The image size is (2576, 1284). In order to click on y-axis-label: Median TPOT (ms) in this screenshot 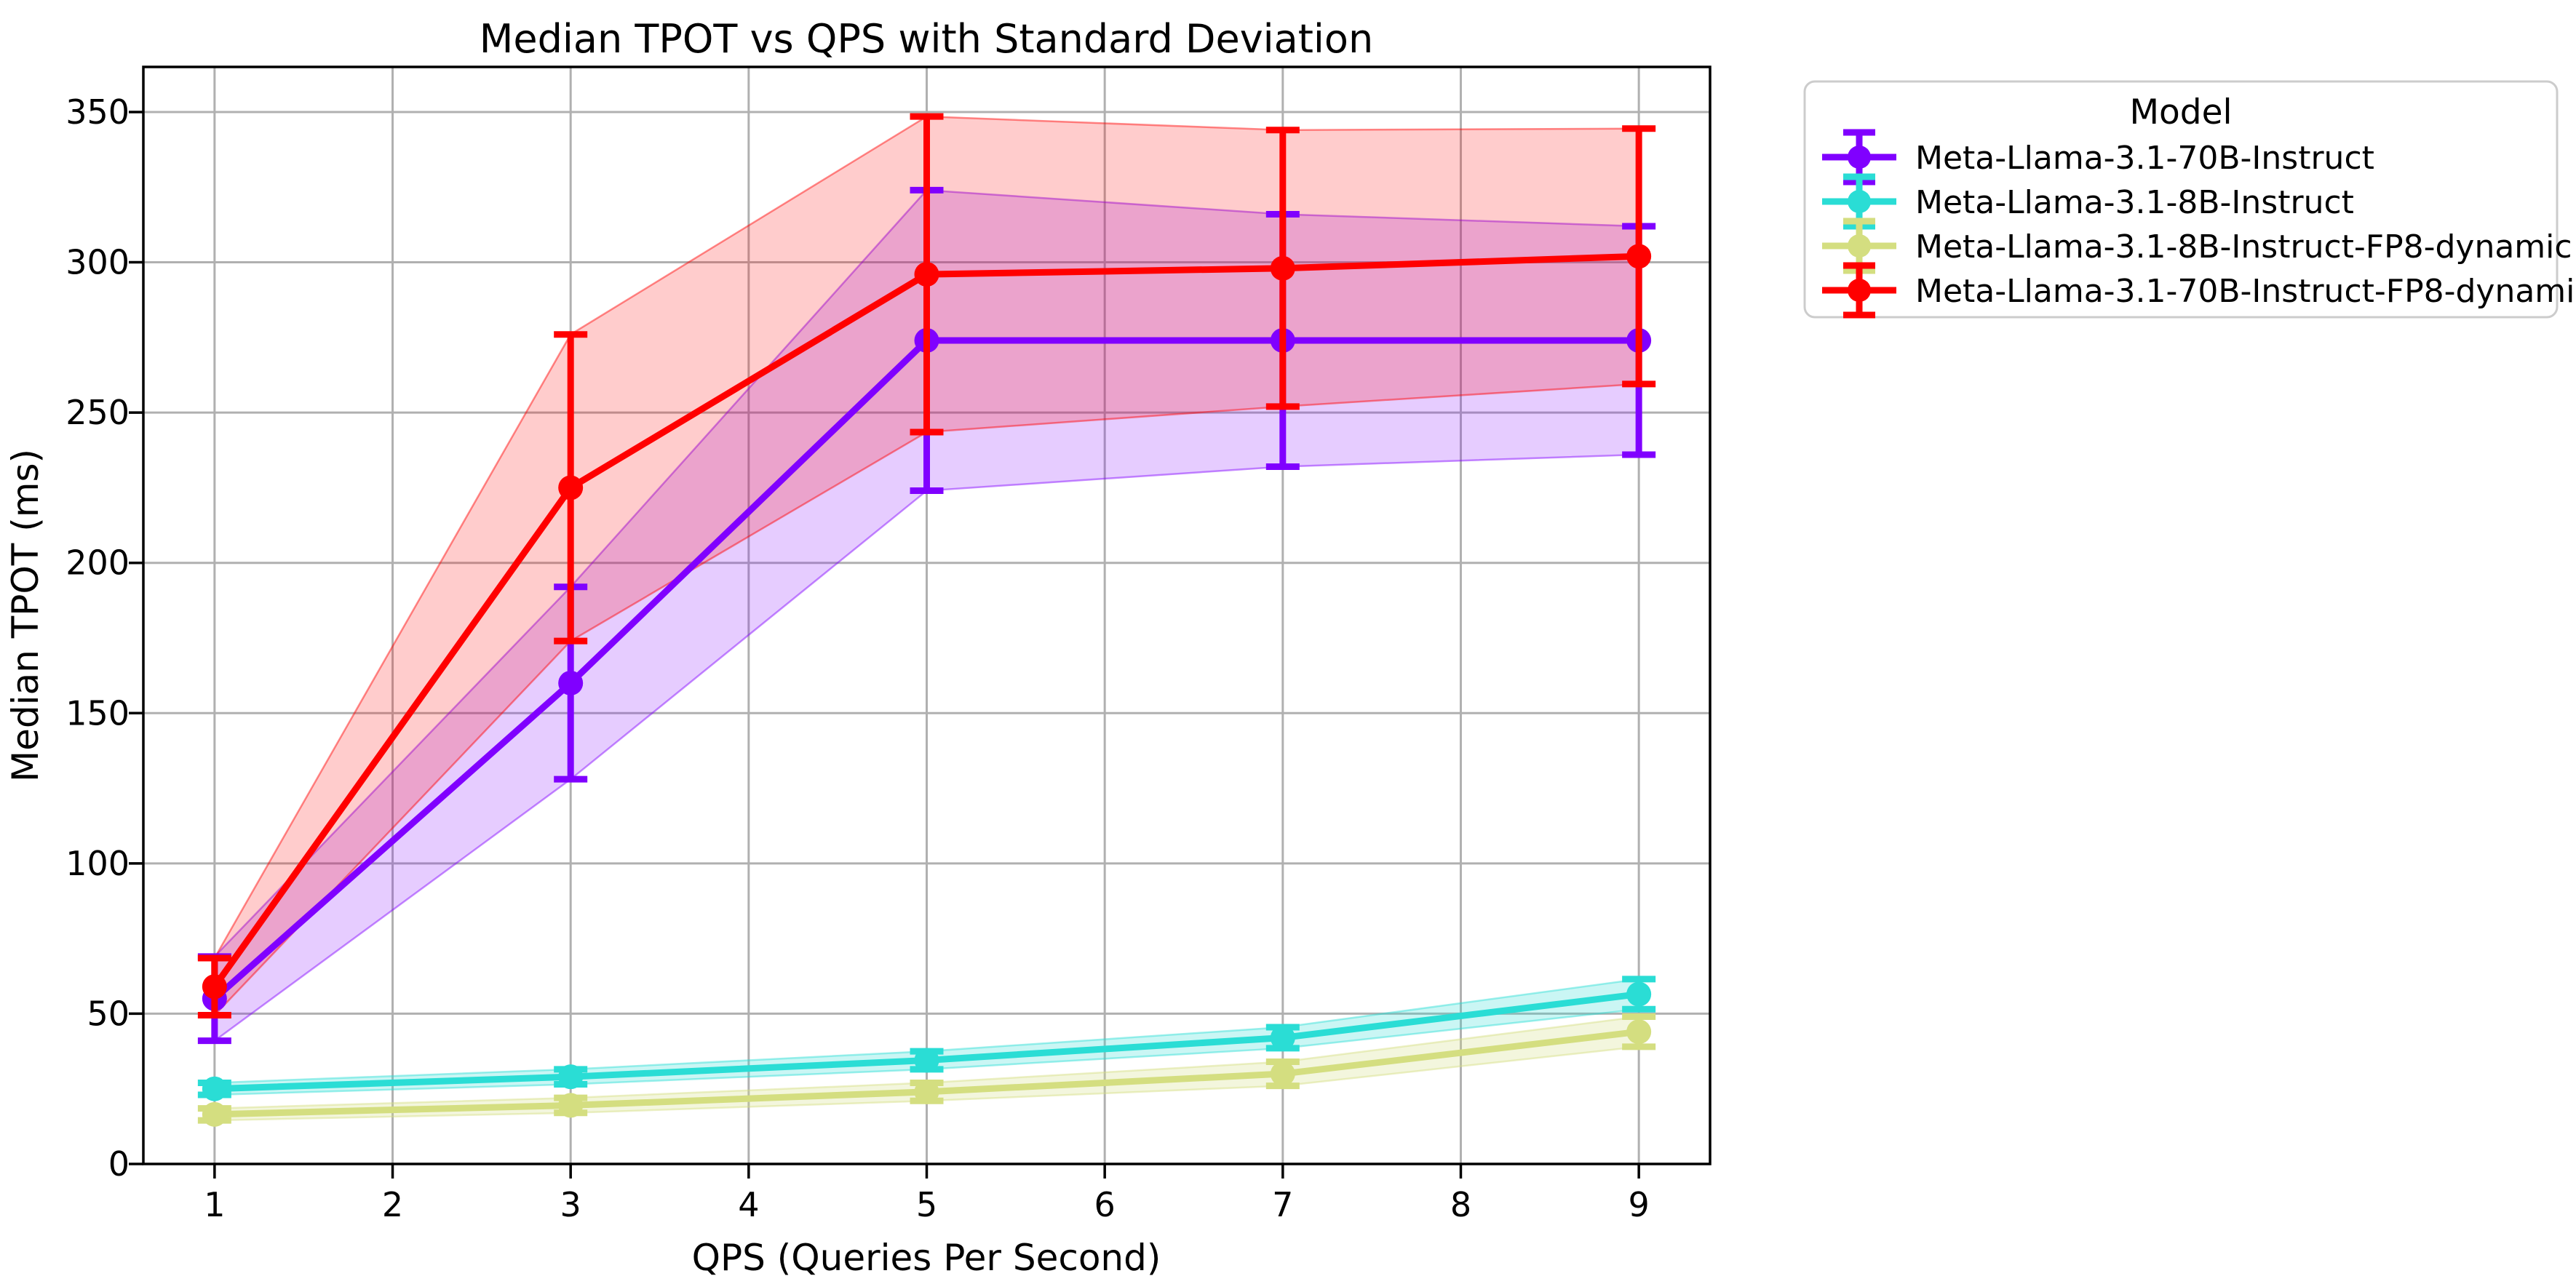, I will do `click(26, 615)`.